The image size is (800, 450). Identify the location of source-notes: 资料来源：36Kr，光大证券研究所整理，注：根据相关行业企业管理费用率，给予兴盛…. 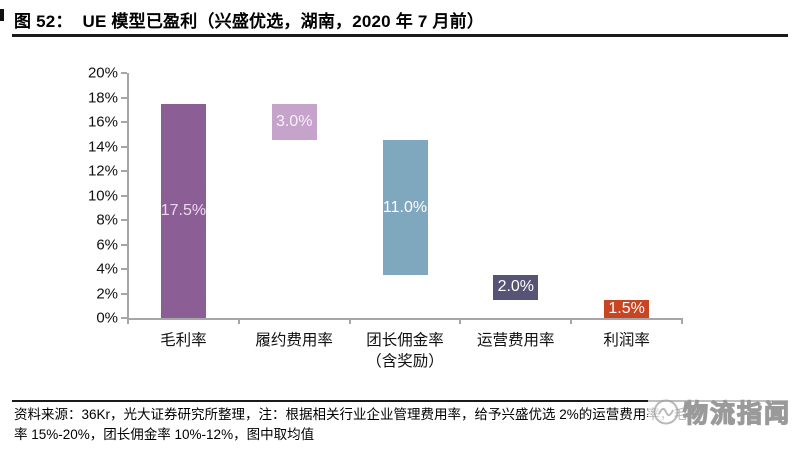
(400, 425).